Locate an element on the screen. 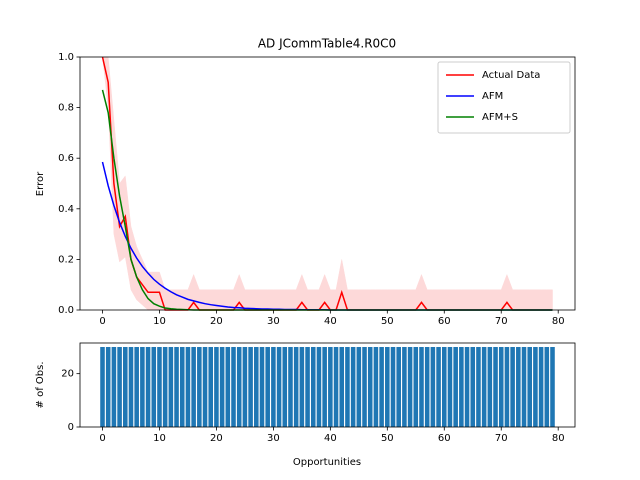 Image resolution: width=640 pixels, height=480 pixels. axes-frame is located at coordinates (327, 385).